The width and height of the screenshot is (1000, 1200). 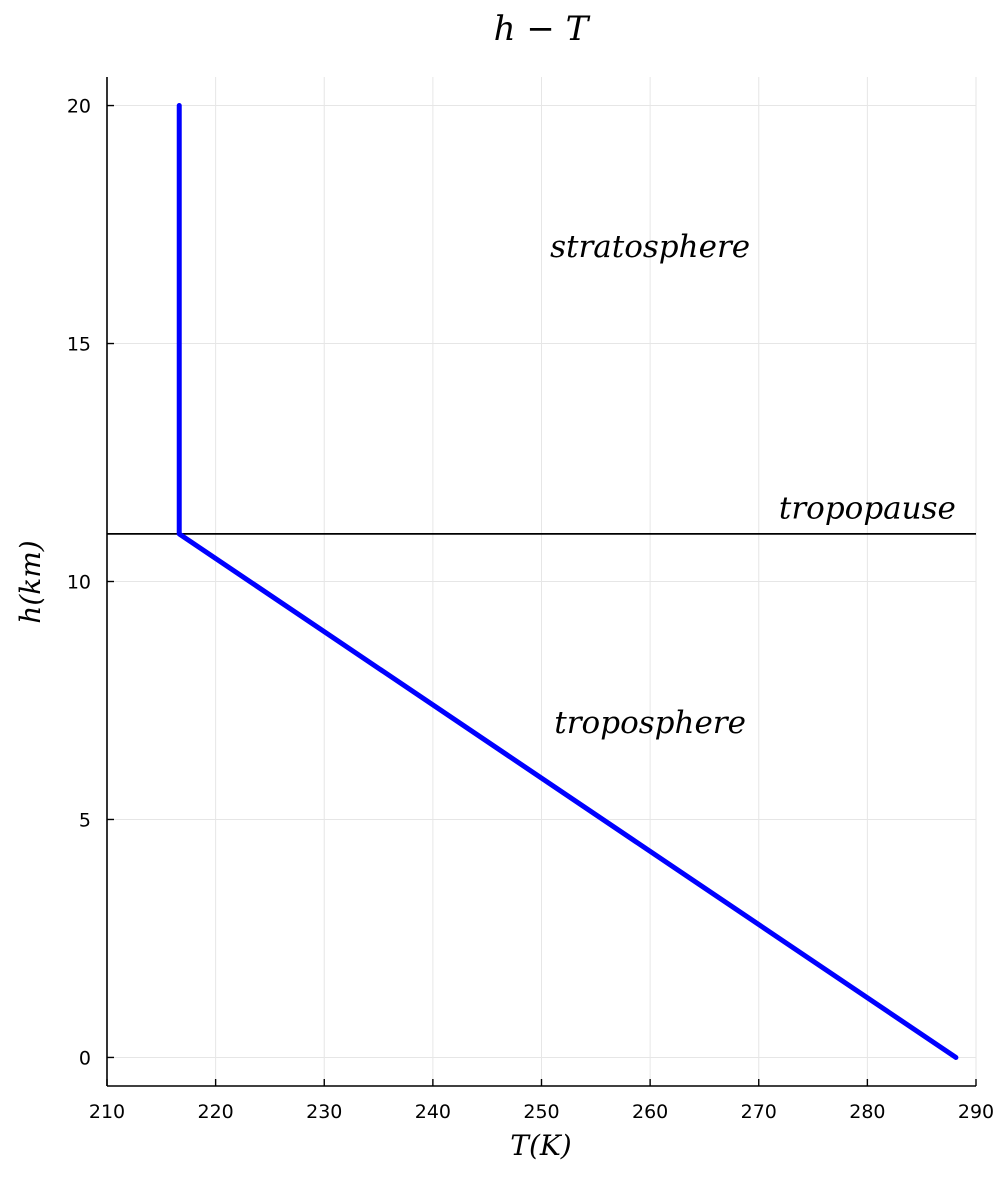 I want to click on x-axis-title: T(K), so click(x=540, y=1145).